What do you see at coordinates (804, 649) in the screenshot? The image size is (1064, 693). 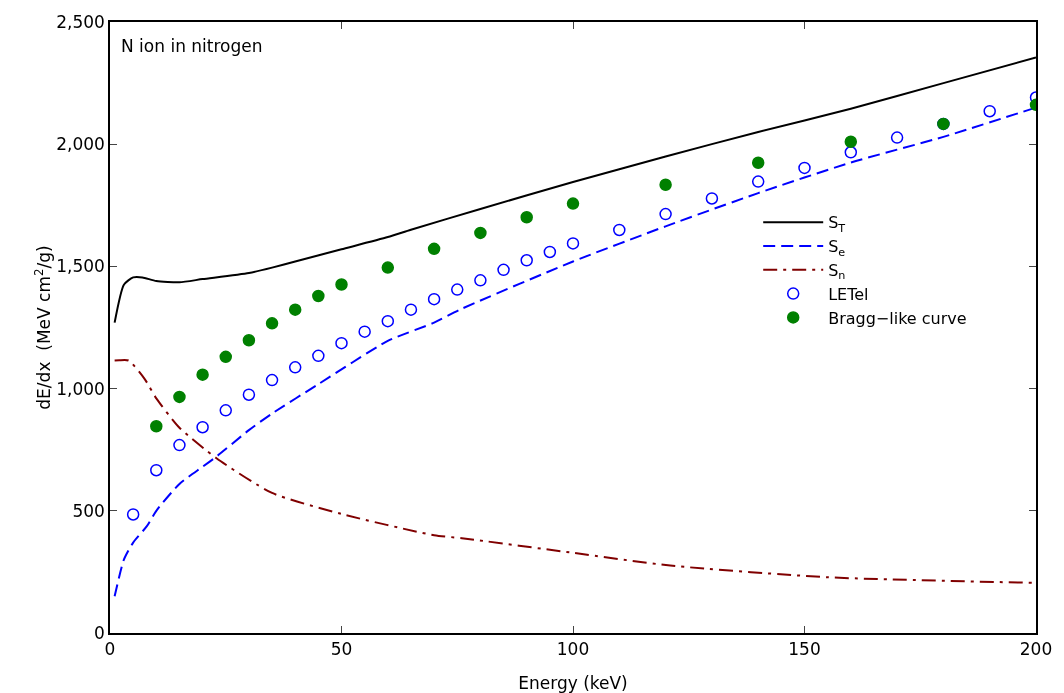 I see `x-tick-label: 150` at bounding box center [804, 649].